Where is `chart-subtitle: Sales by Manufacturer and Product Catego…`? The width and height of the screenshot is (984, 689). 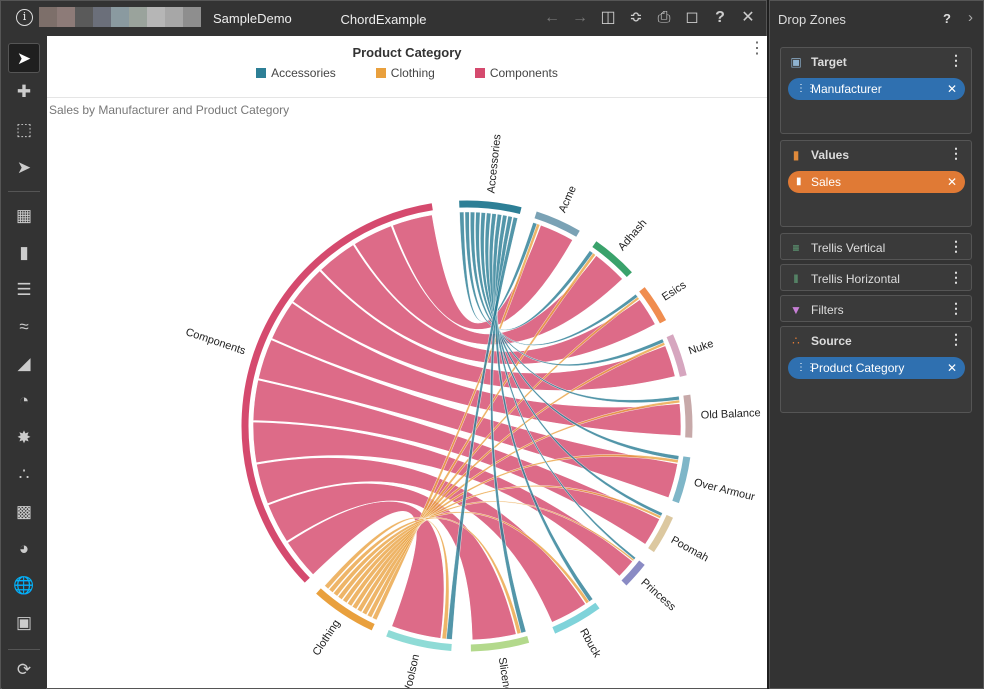 chart-subtitle: Sales by Manufacturer and Product Catego… is located at coordinates (169, 110).